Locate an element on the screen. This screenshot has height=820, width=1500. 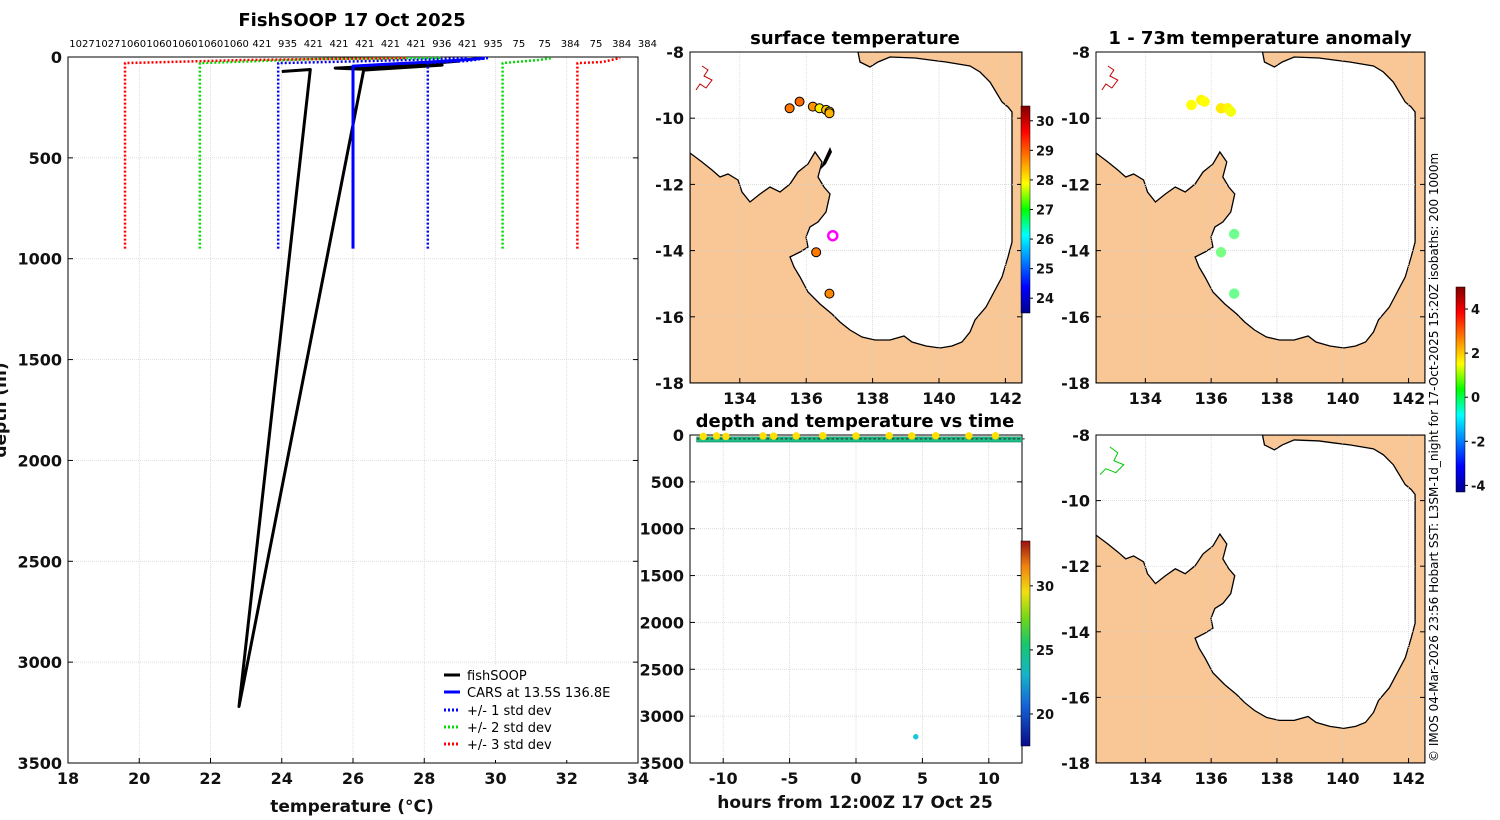
legend-fishsoop: fishSOOP is located at coordinates (497, 676).